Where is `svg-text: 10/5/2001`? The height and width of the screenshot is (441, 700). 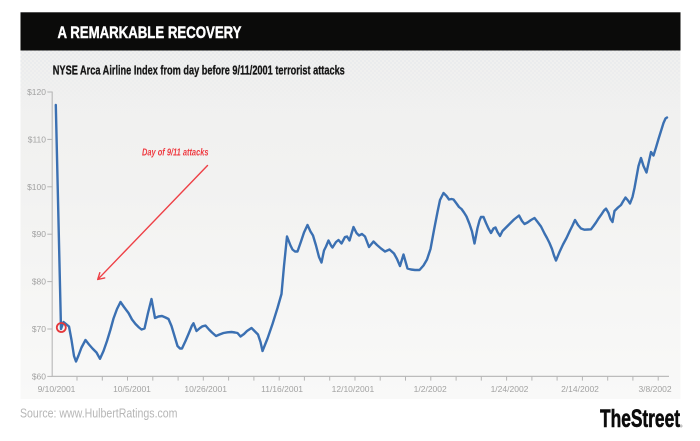 svg-text: 10/5/2001 is located at coordinates (132, 389).